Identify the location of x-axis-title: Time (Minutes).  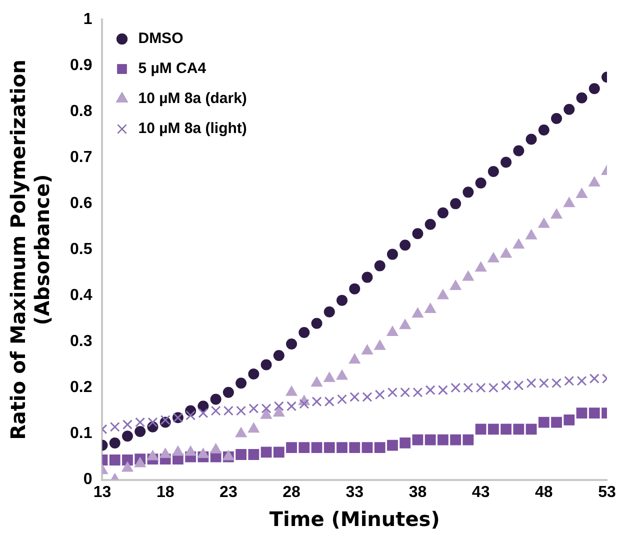
(354, 519).